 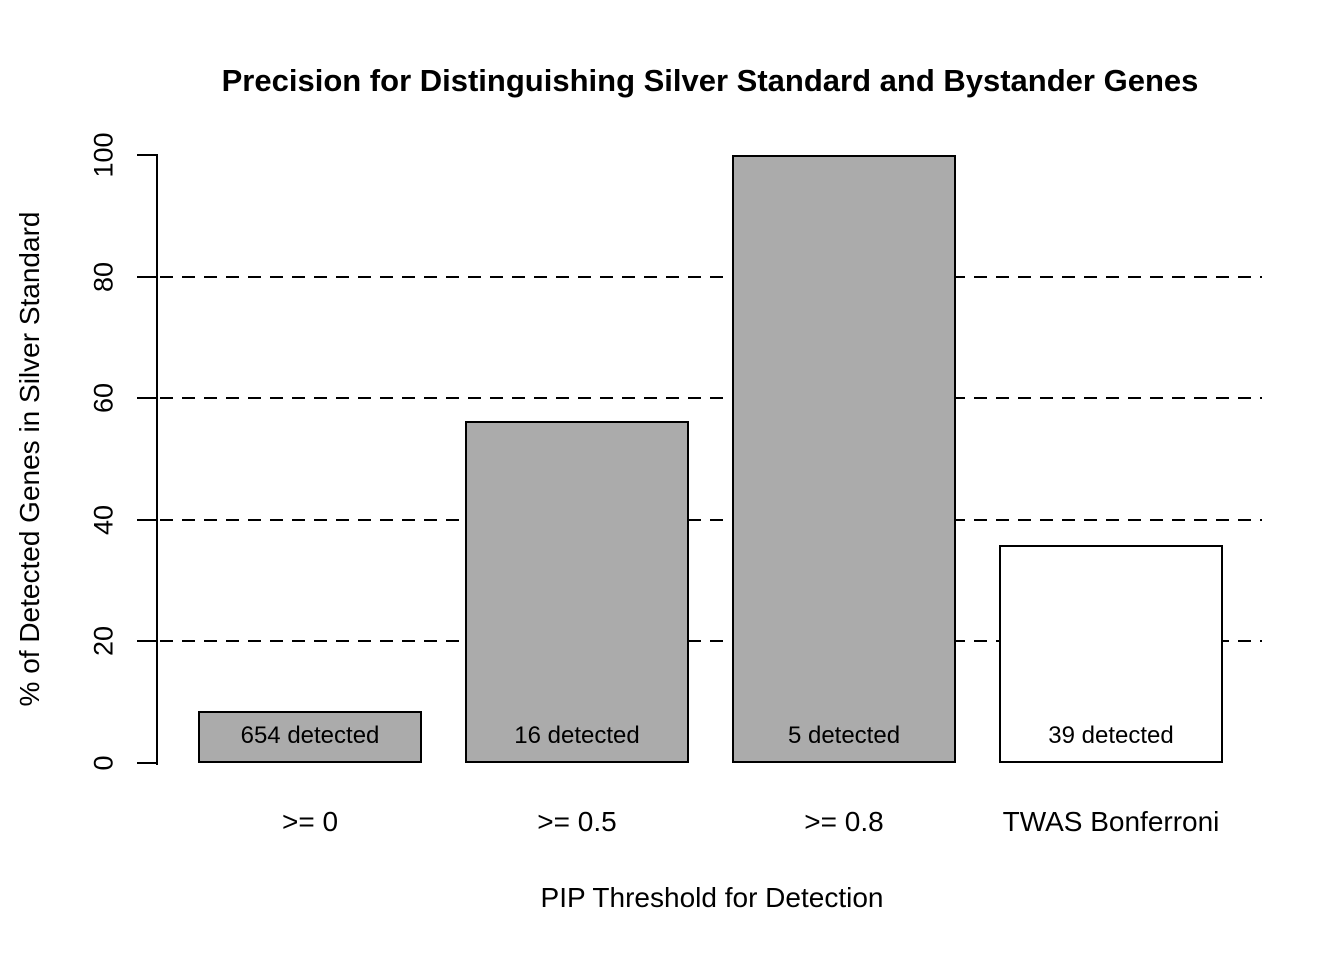 I want to click on bar-value-label: 16 detected, so click(x=577, y=735).